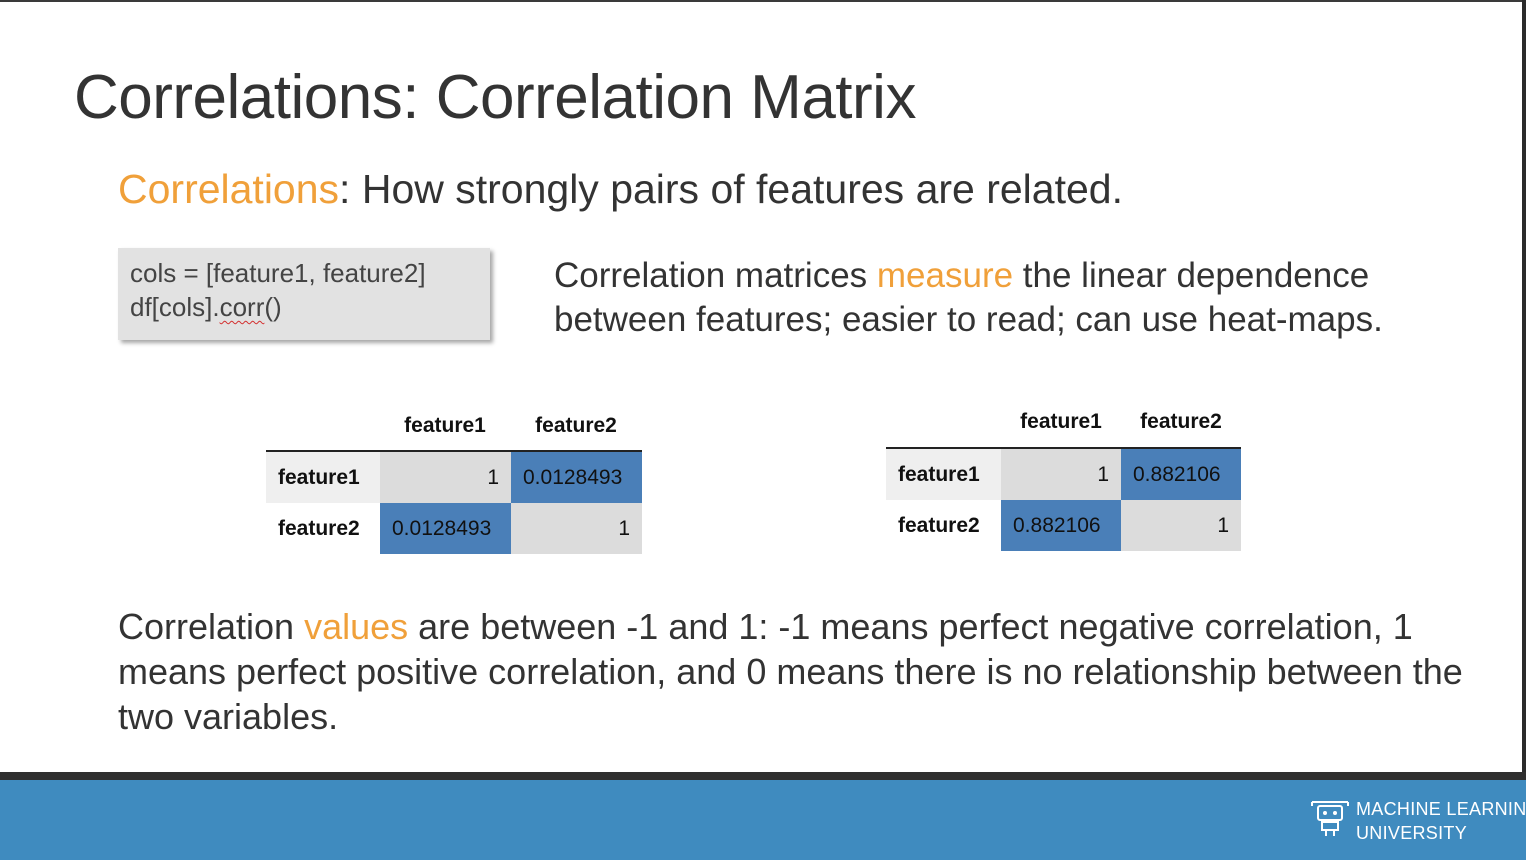 This screenshot has width=1526, height=860. Describe the element at coordinates (763, 820) in the screenshot. I see `footer-bar` at that location.